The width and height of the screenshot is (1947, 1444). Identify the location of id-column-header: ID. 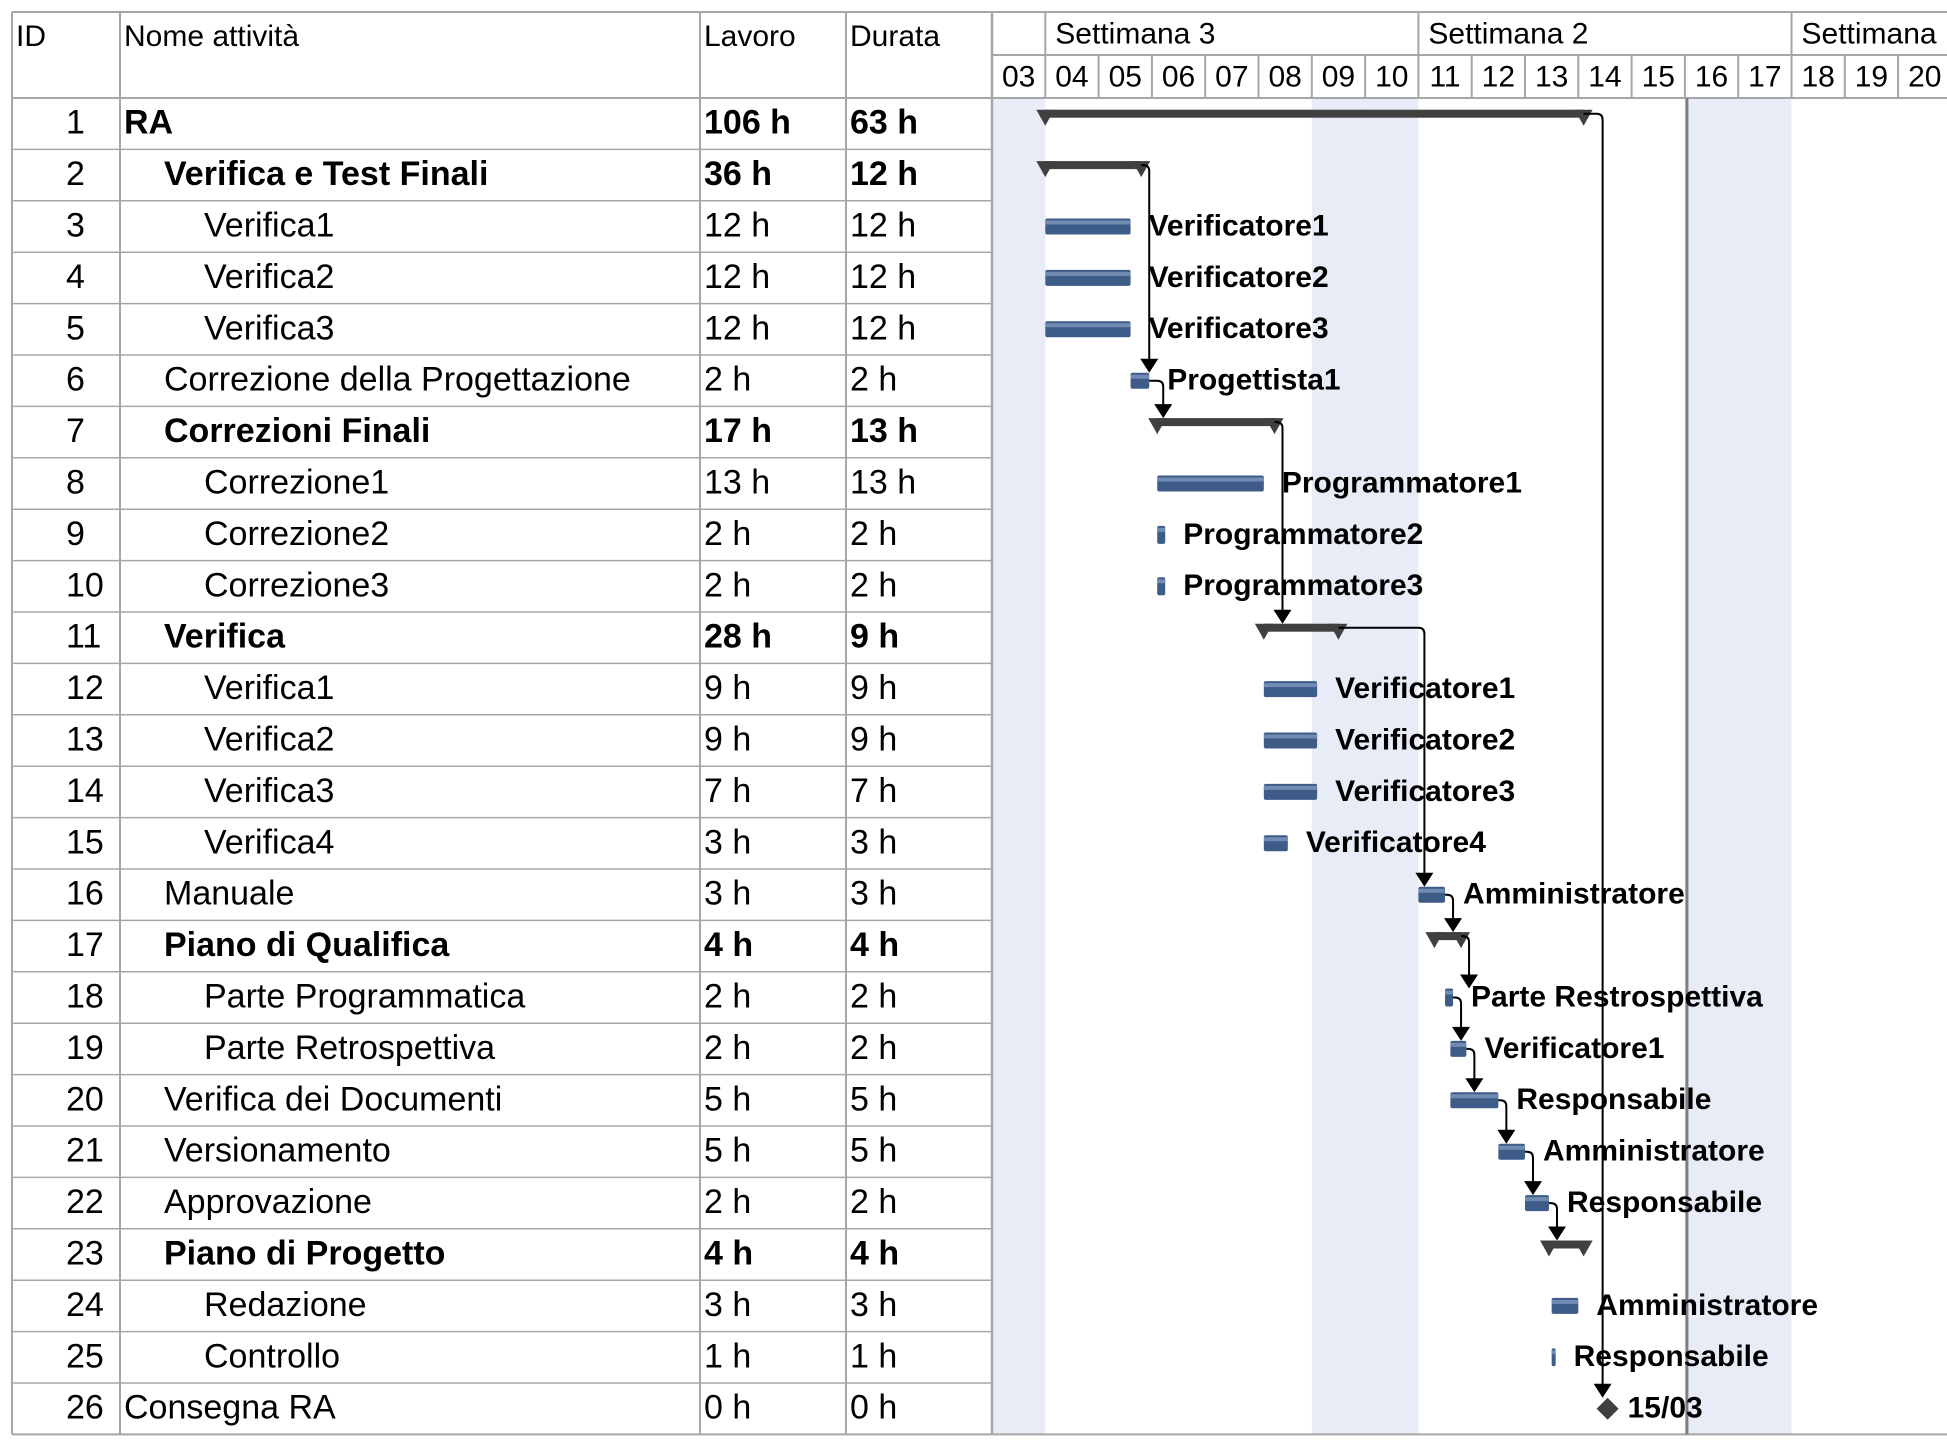
(31, 36).